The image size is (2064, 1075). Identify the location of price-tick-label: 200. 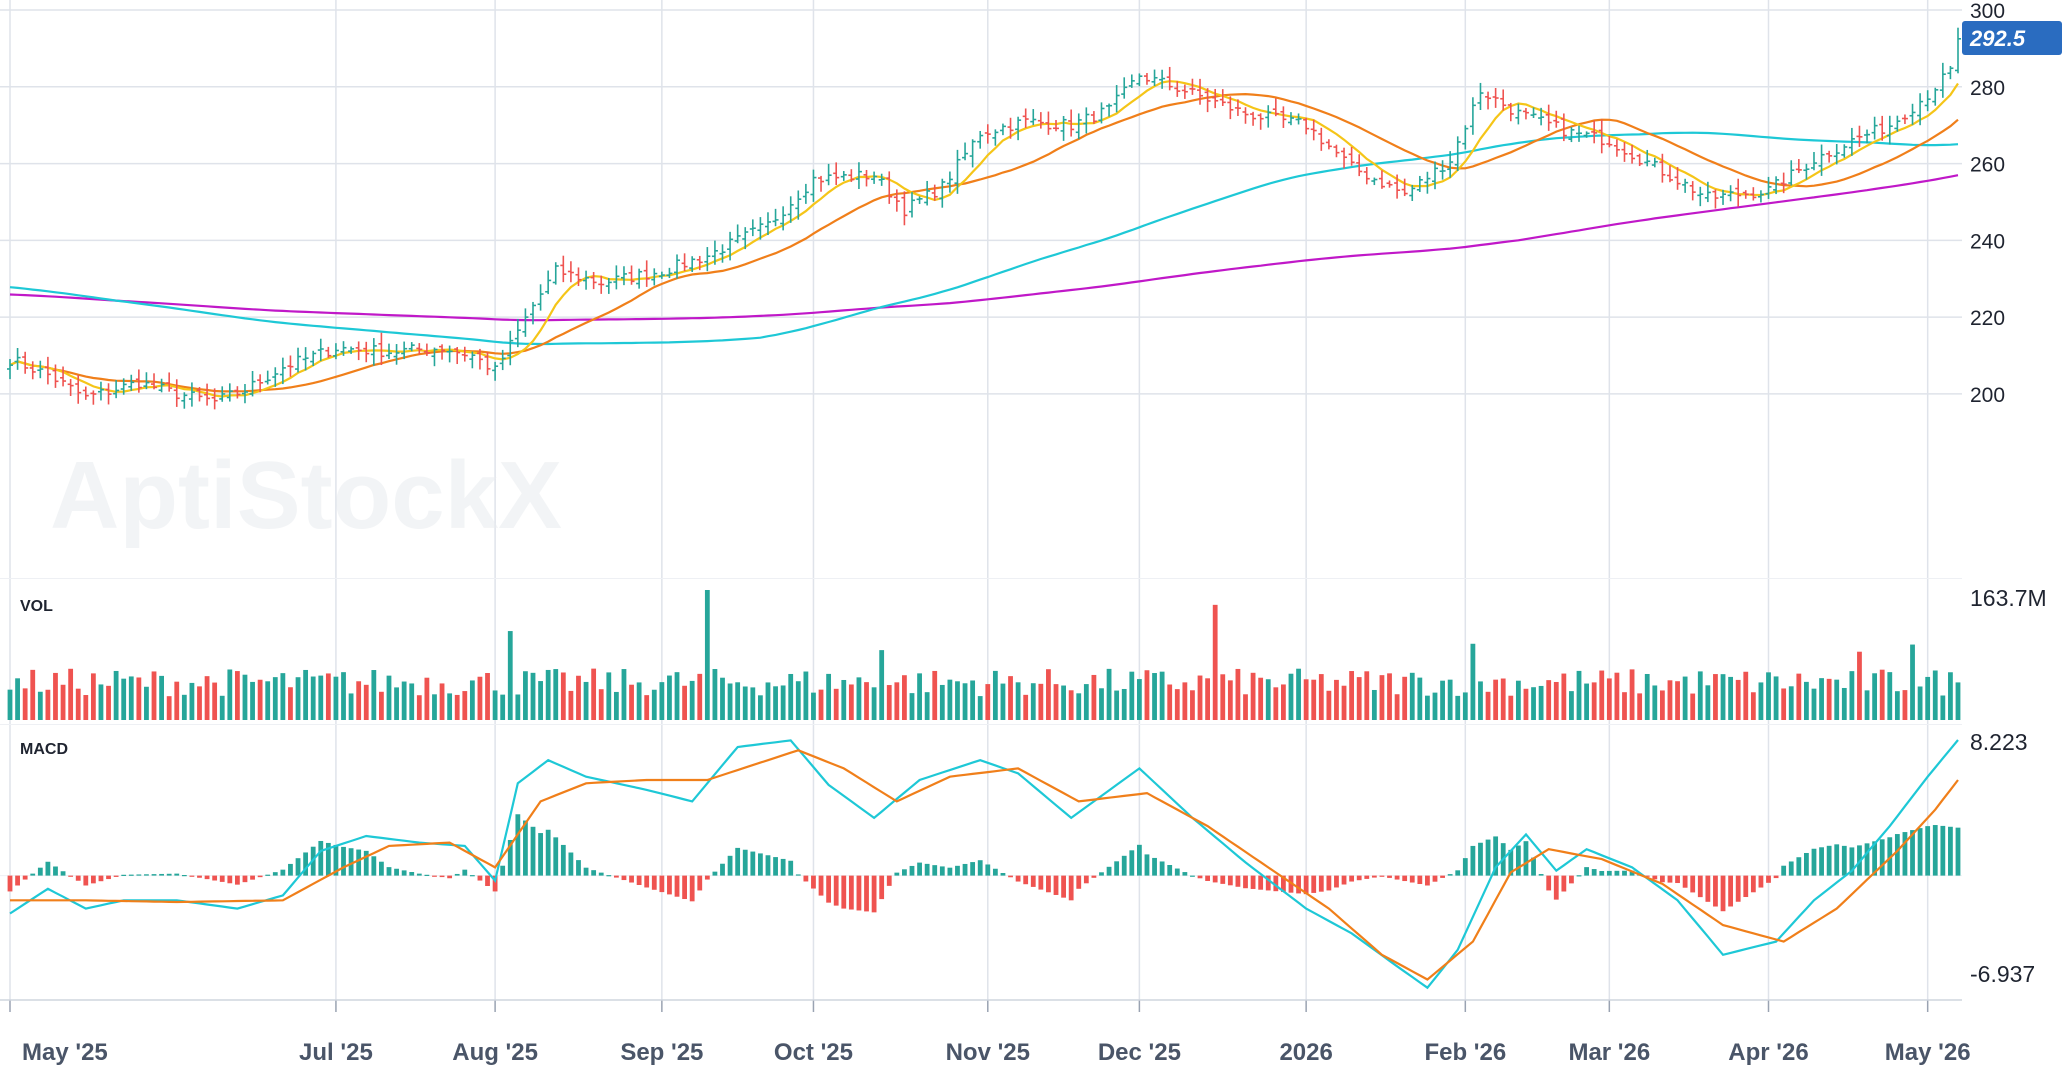
(1987, 395).